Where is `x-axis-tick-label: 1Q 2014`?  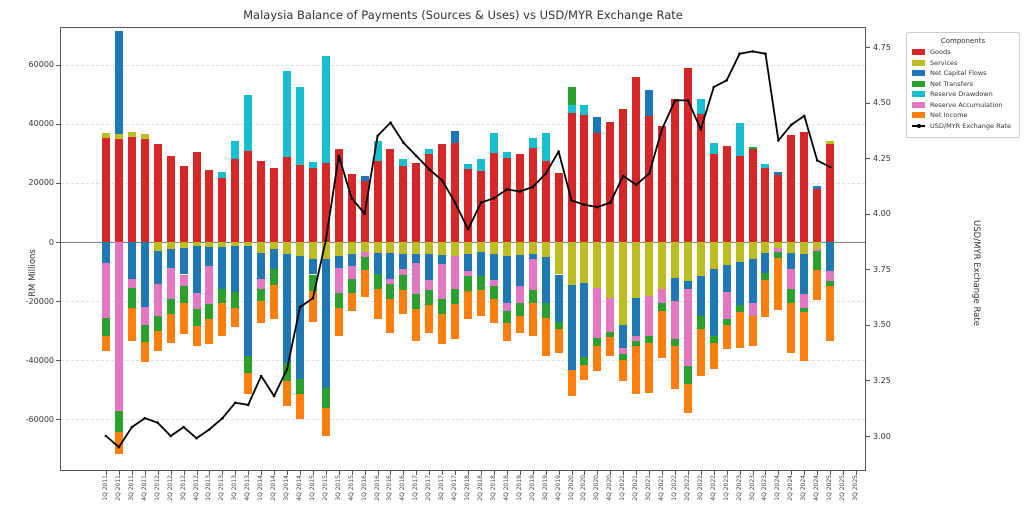
x-axis-tick-label: 1Q 2014 is located at coordinates (261, 488).